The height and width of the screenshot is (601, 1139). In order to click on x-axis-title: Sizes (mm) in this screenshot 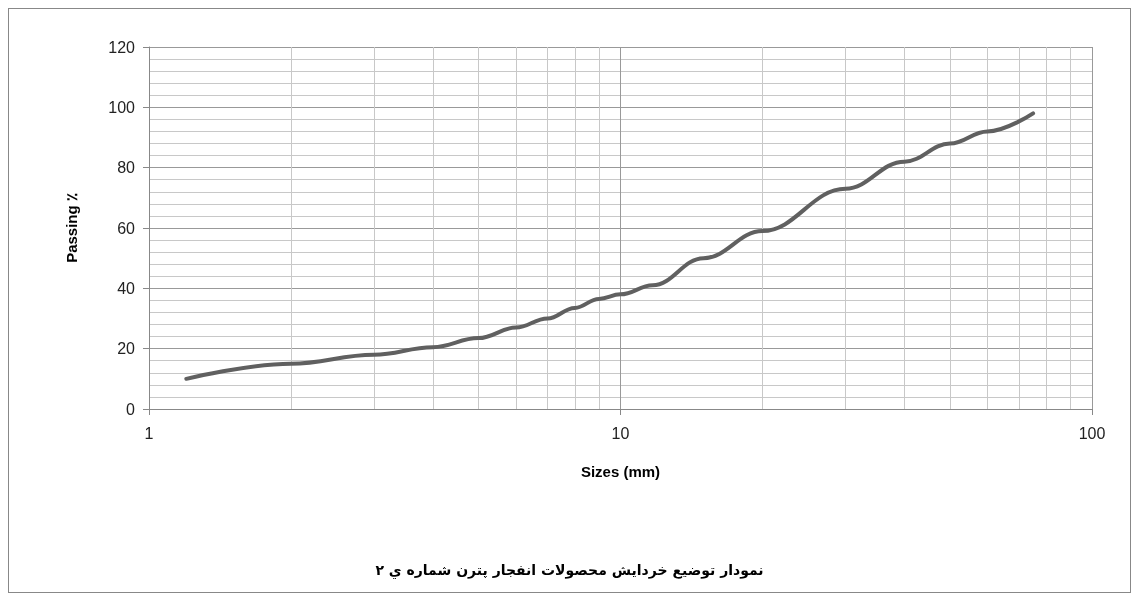, I will do `click(620, 471)`.